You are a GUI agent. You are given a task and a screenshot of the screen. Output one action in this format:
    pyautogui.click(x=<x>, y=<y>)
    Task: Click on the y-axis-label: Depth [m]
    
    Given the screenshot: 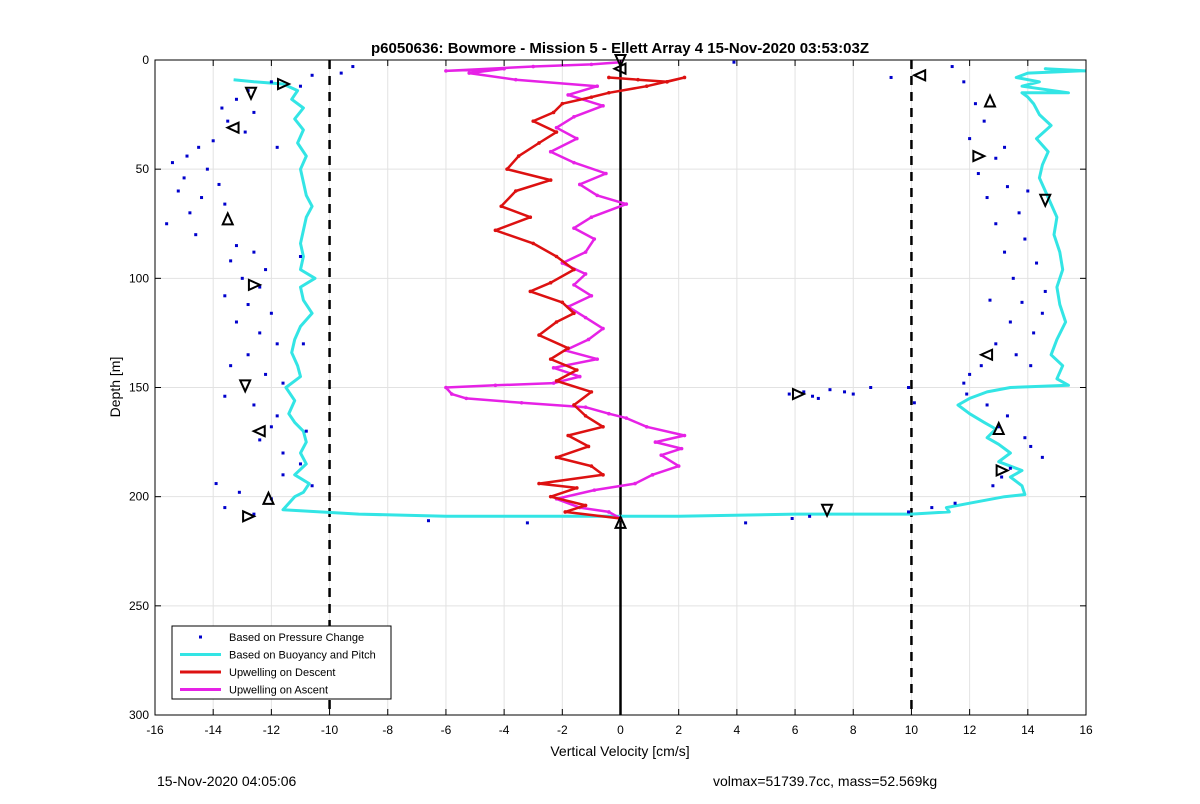 What is the action you would take?
    pyautogui.click(x=115, y=387)
    